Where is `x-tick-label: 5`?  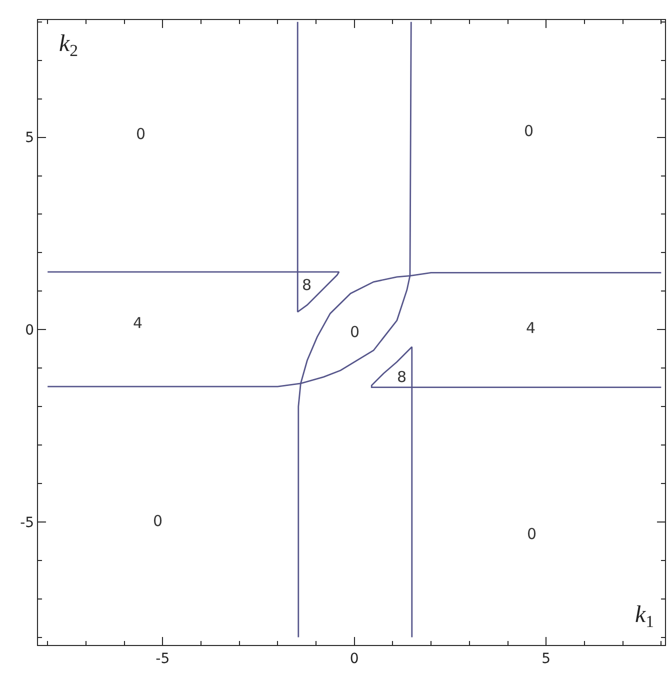
x-tick-label: 5 is located at coordinates (546, 658).